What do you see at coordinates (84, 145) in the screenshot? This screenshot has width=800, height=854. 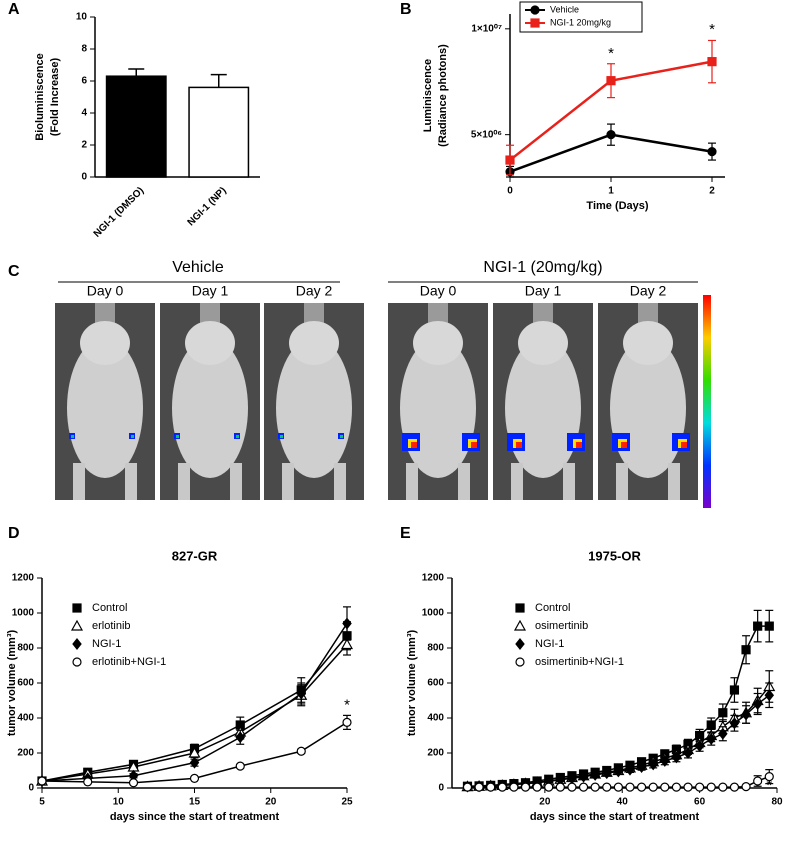 I see `y-tick-label: 2` at bounding box center [84, 145].